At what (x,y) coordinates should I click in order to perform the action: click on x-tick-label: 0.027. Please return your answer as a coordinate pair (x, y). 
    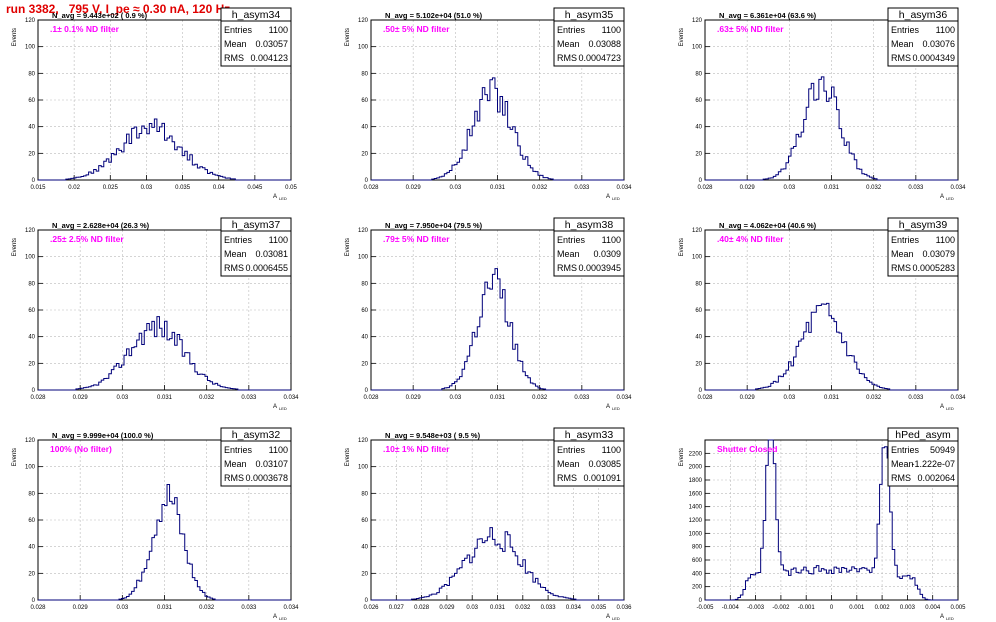
    Looking at the image, I should click on (397, 608).